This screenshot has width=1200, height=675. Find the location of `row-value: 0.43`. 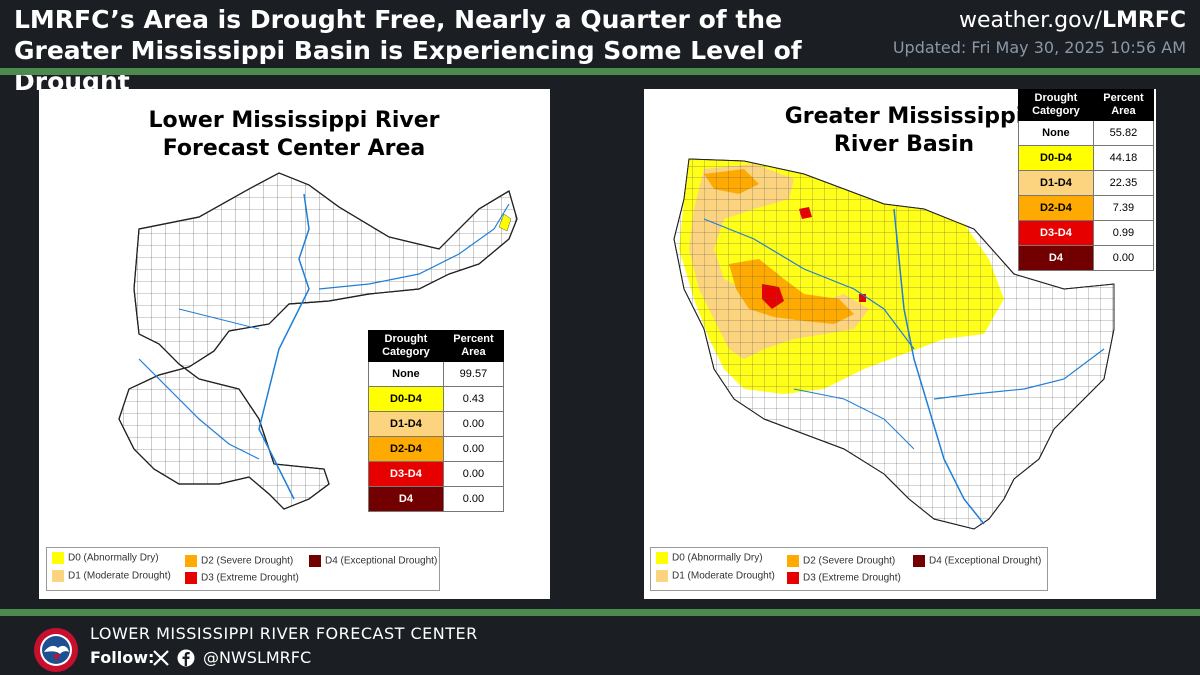

row-value: 0.43 is located at coordinates (473, 399).